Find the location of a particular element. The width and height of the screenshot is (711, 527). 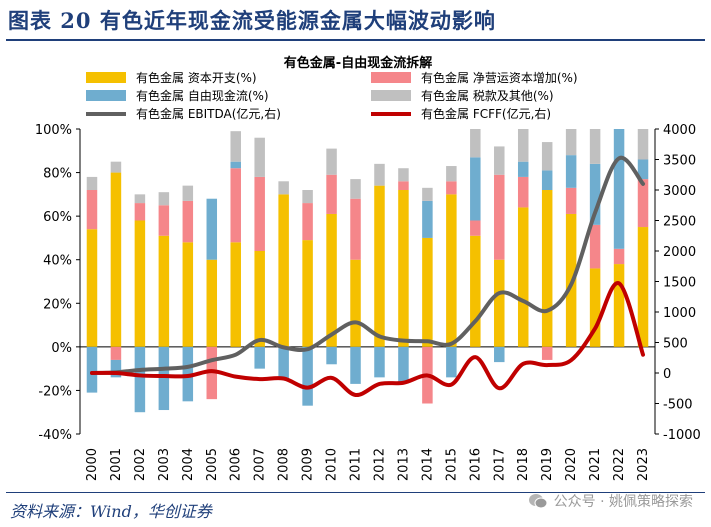

bar-wc-2018 is located at coordinates (523, 192).